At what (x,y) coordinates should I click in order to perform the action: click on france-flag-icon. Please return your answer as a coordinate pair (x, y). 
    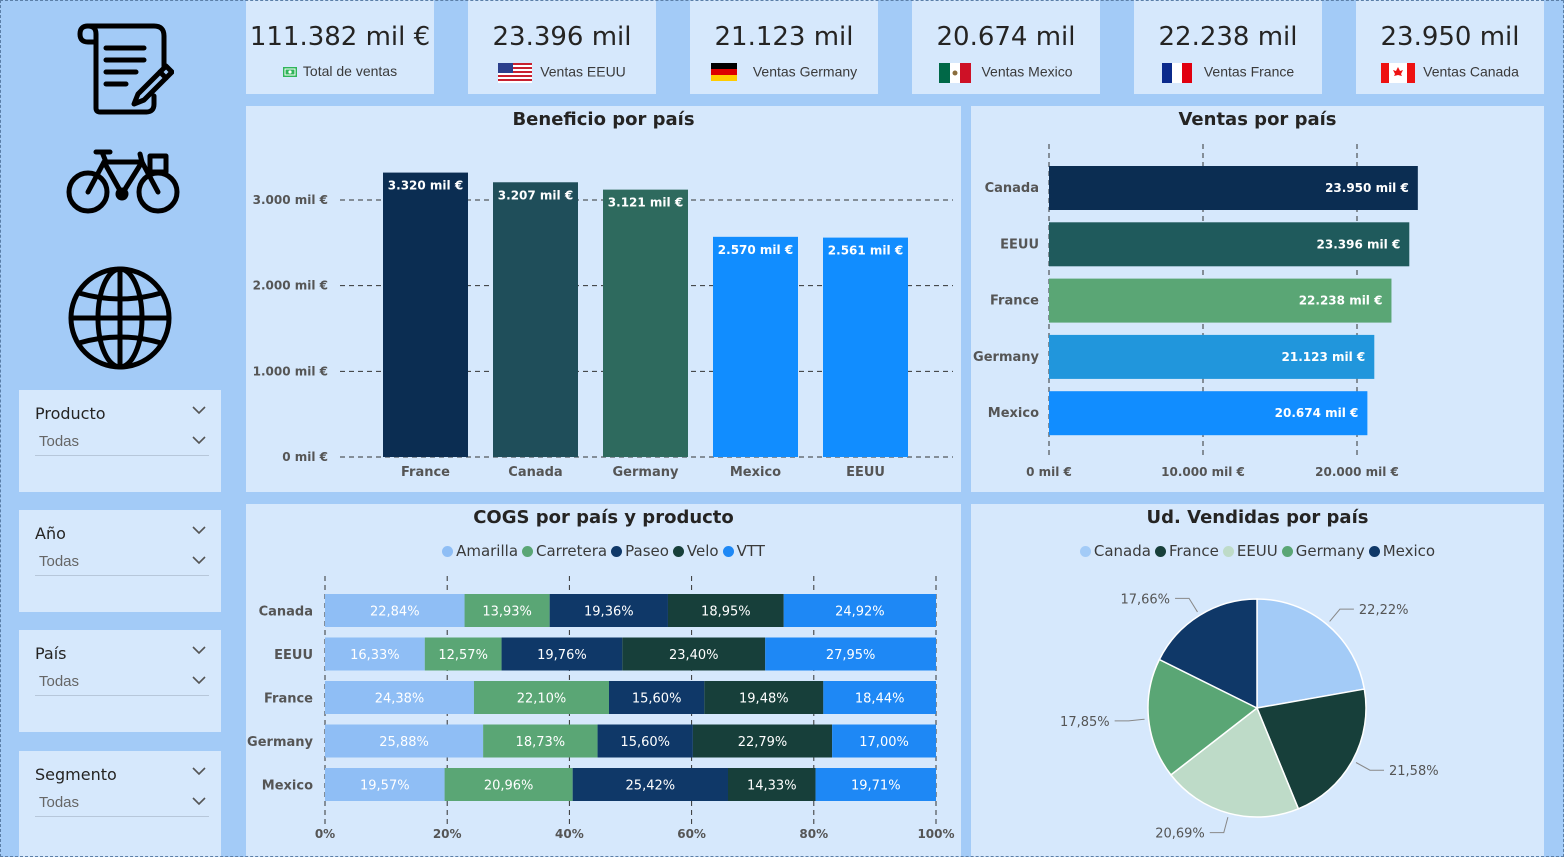
    Looking at the image, I should click on (1178, 73).